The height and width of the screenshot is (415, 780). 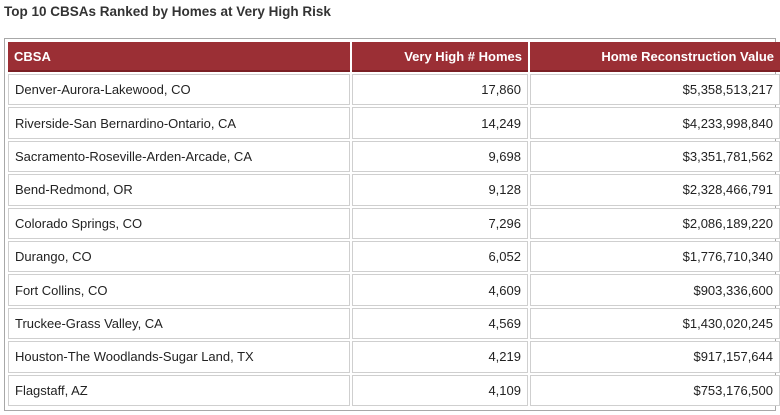 What do you see at coordinates (179, 323) in the screenshot?
I see `cell-cbsa: Truckee-Grass Valley, CA` at bounding box center [179, 323].